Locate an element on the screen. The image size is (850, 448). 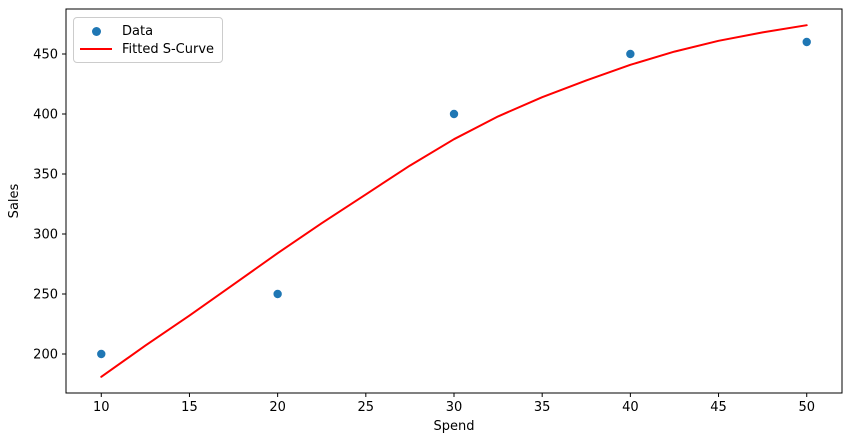
y-axis-label: Sales is located at coordinates (14, 200).